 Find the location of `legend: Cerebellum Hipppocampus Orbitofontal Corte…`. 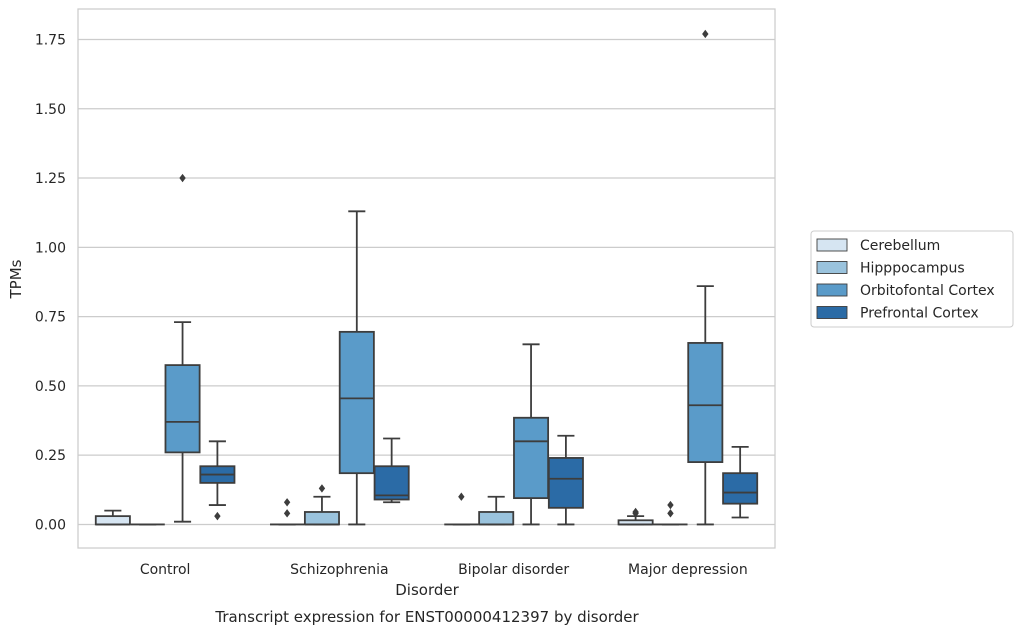

legend: Cerebellum Hipppocampus Orbitofontal Corte… is located at coordinates (912, 279).